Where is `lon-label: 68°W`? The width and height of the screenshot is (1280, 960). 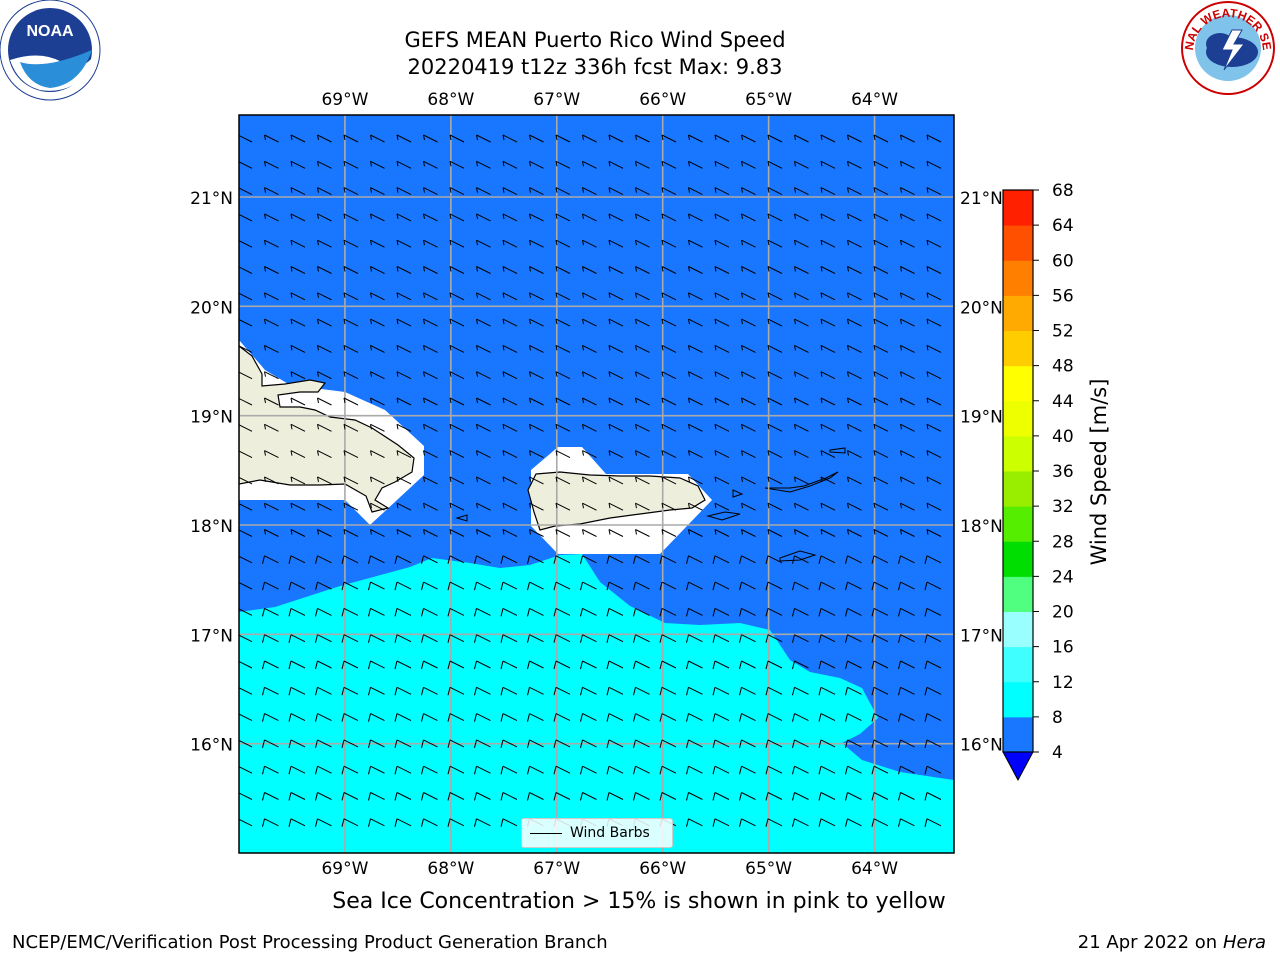 lon-label: 68°W is located at coordinates (450, 869).